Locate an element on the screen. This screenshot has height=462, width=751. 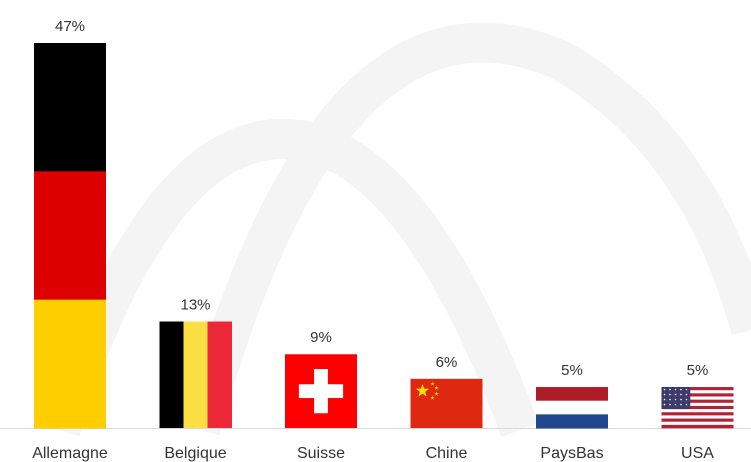
x-tick-label: Belgique is located at coordinates (195, 453).